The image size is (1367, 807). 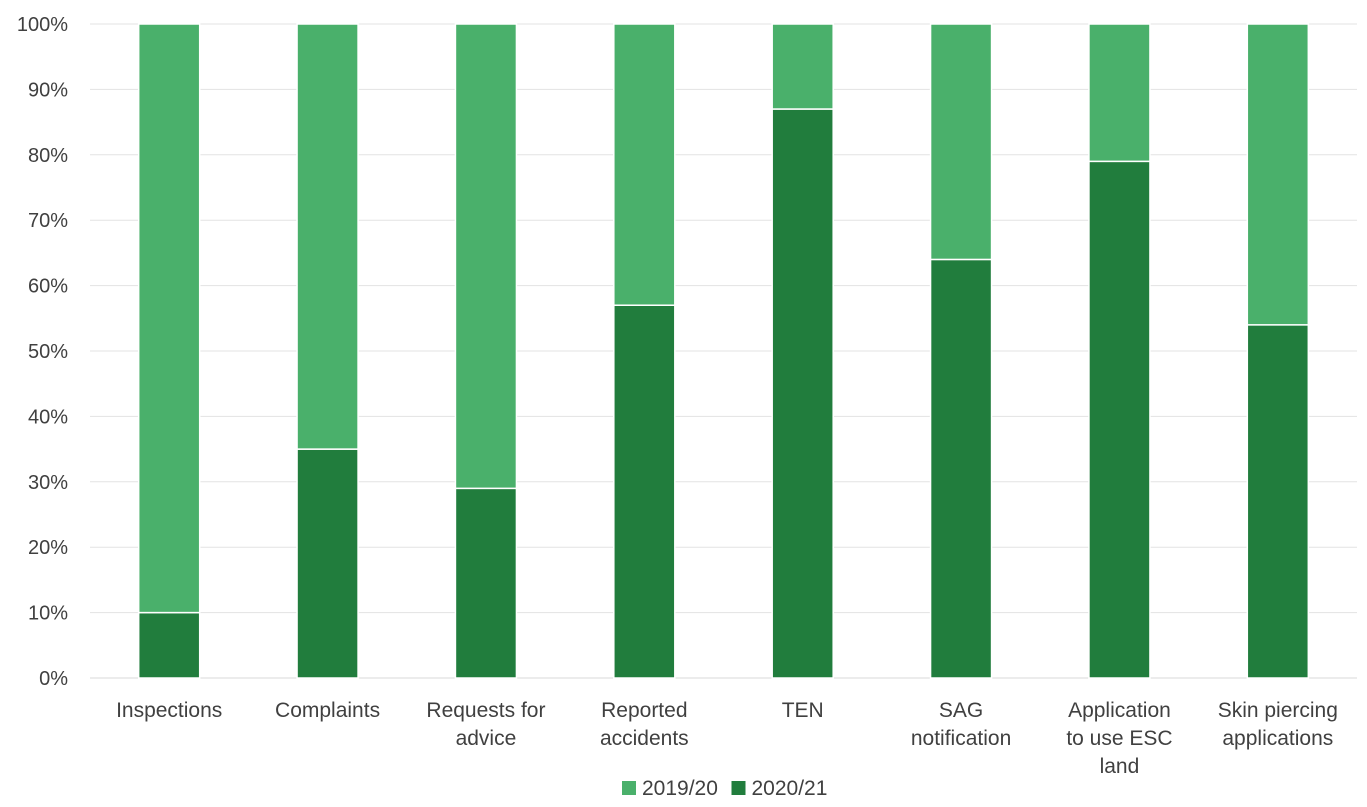 What do you see at coordinates (485, 724) in the screenshot?
I see `x-category-label: Requests for advice` at bounding box center [485, 724].